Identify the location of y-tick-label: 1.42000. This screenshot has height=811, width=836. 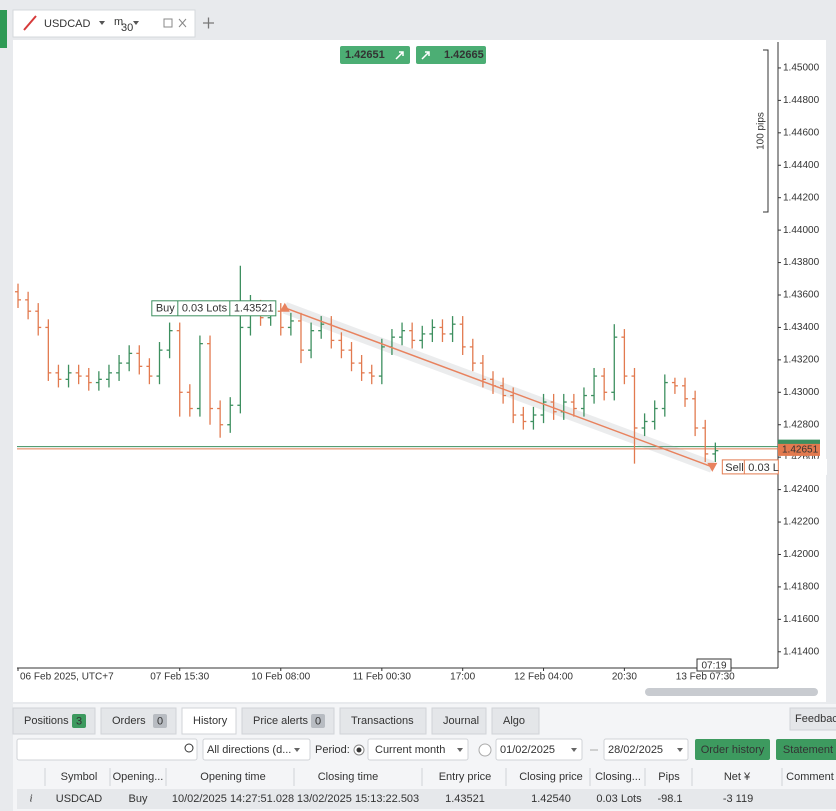
(801, 554).